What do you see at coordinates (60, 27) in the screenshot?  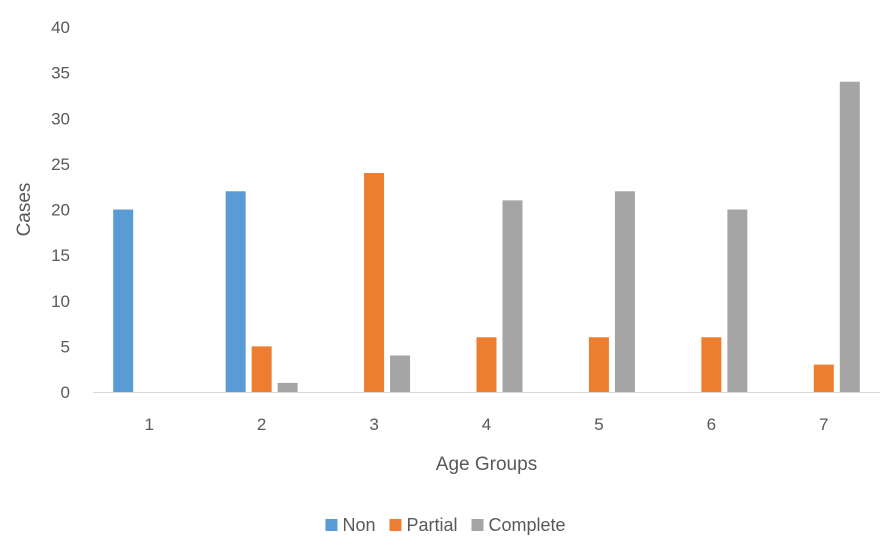 I see `y-tick-label: 40` at bounding box center [60, 27].